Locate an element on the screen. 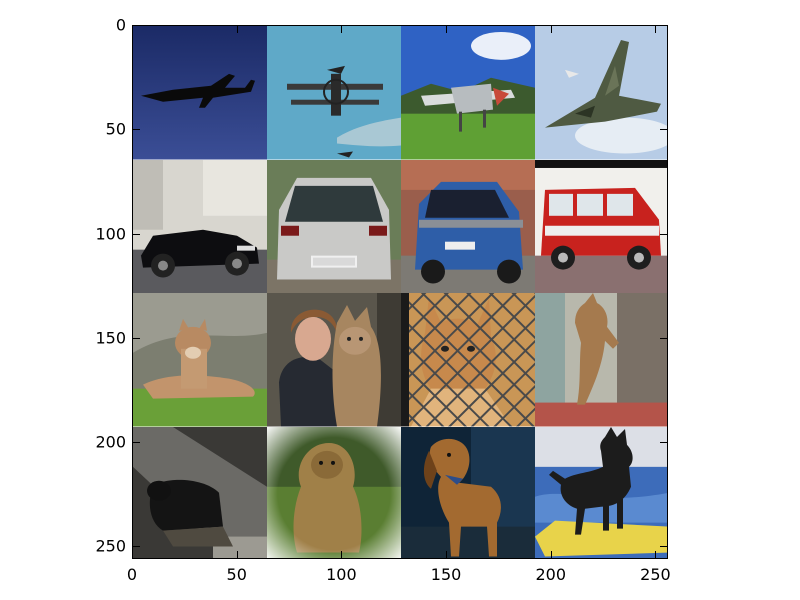 The width and height of the screenshot is (800, 600). x-tick-label: 200 is located at coordinates (551, 574).